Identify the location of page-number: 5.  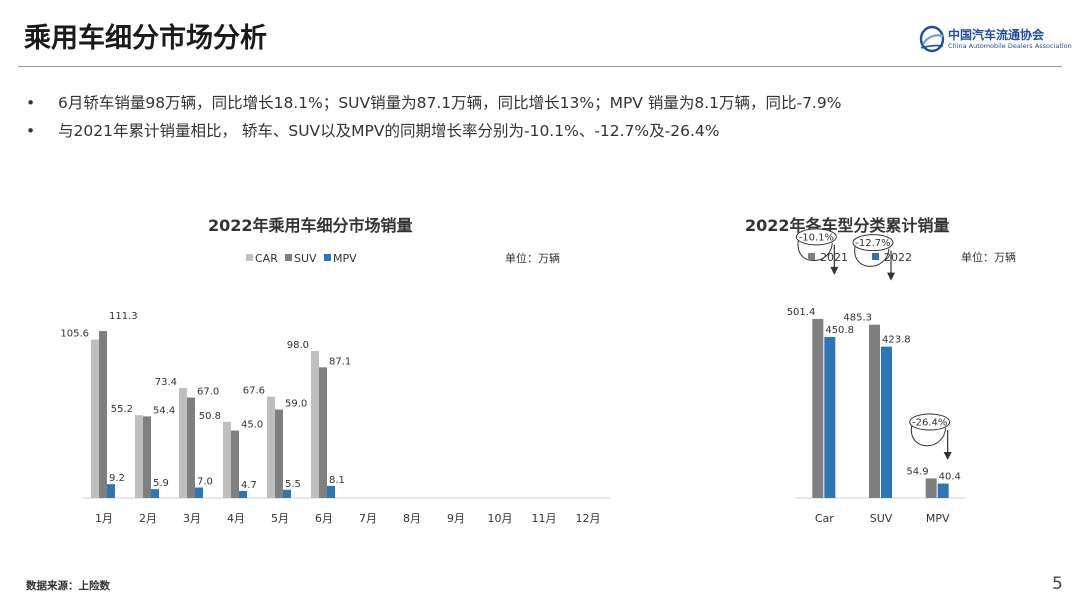
(1057, 584).